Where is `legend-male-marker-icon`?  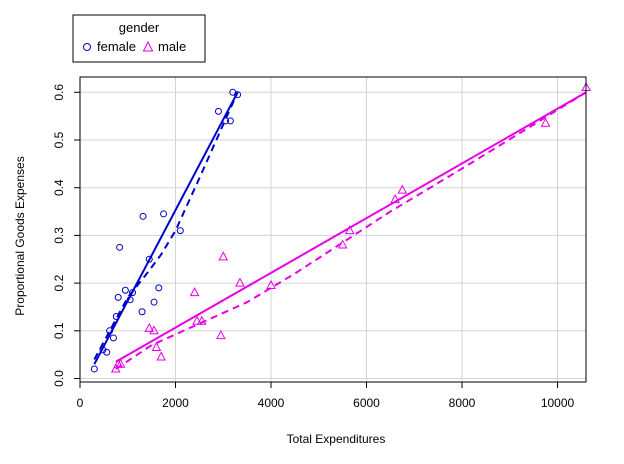 legend-male-marker-icon is located at coordinates (148, 46).